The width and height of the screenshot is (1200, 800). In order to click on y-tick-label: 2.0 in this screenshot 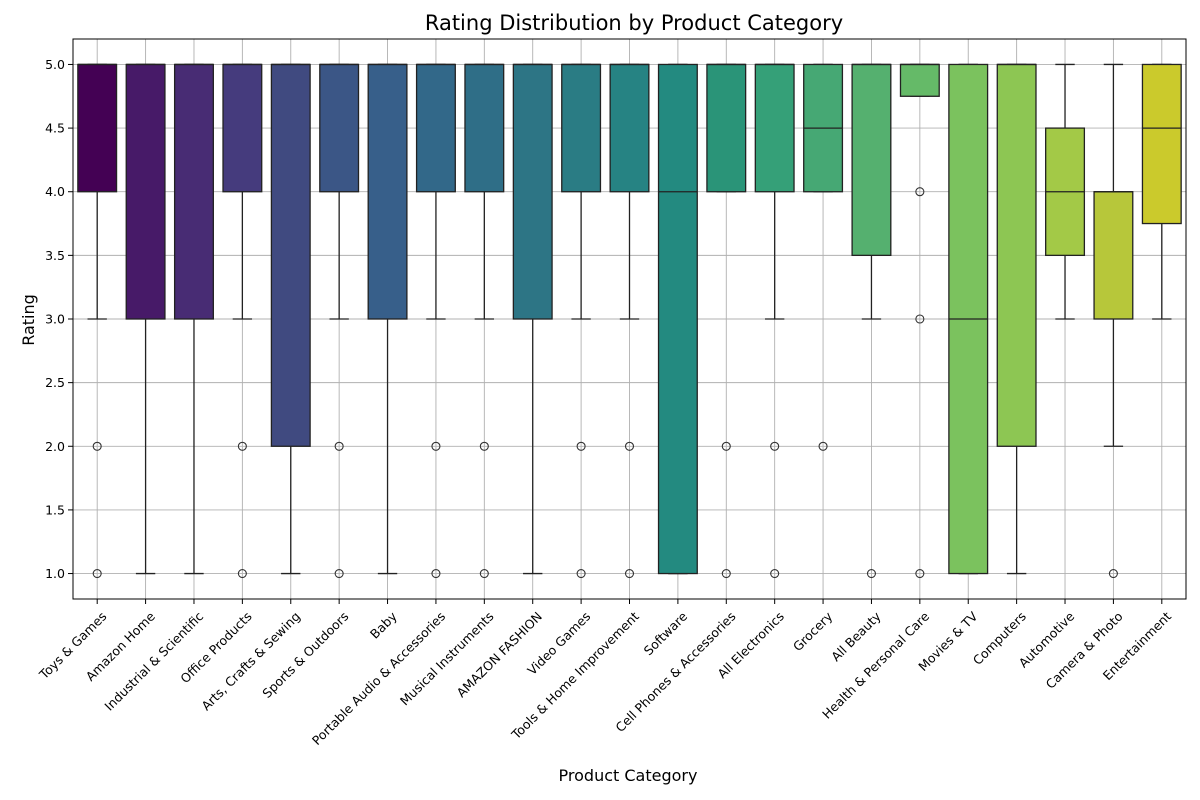, I will do `click(55, 446)`.